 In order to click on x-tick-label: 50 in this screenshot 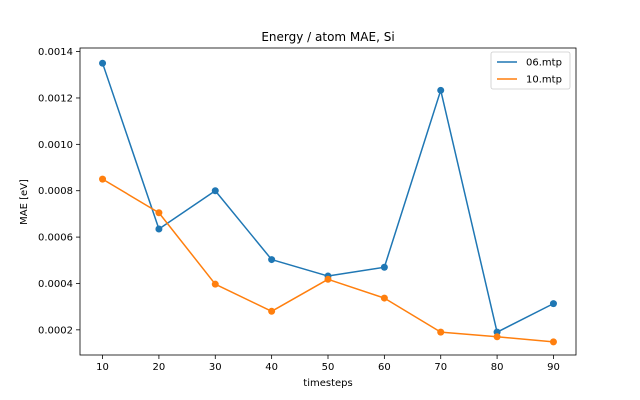, I will do `click(328, 367)`.